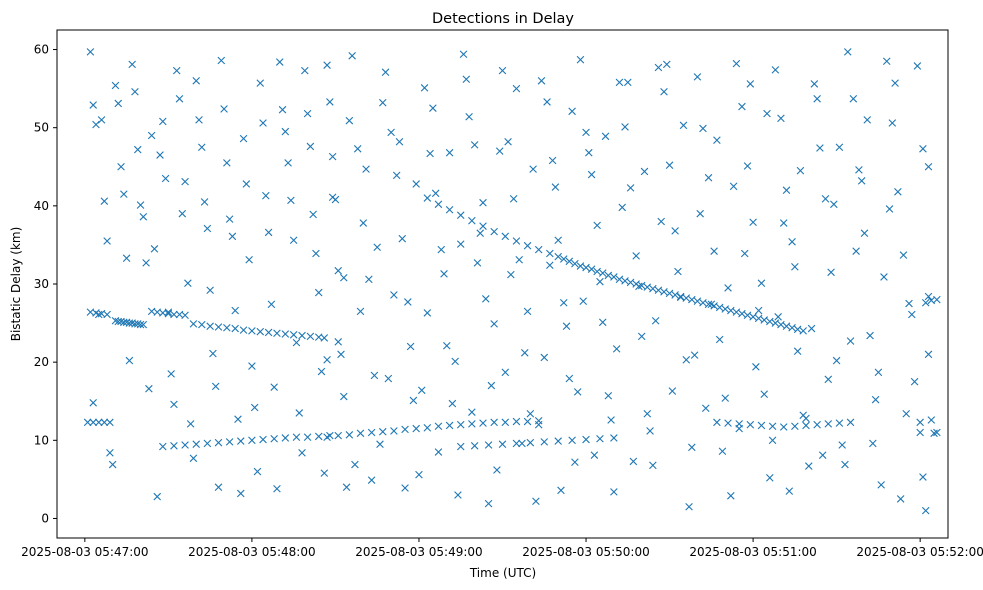 This screenshot has width=983, height=590. I want to click on y-axis-ticks: 0 10 20 30 40 50 60, so click(45, 284).